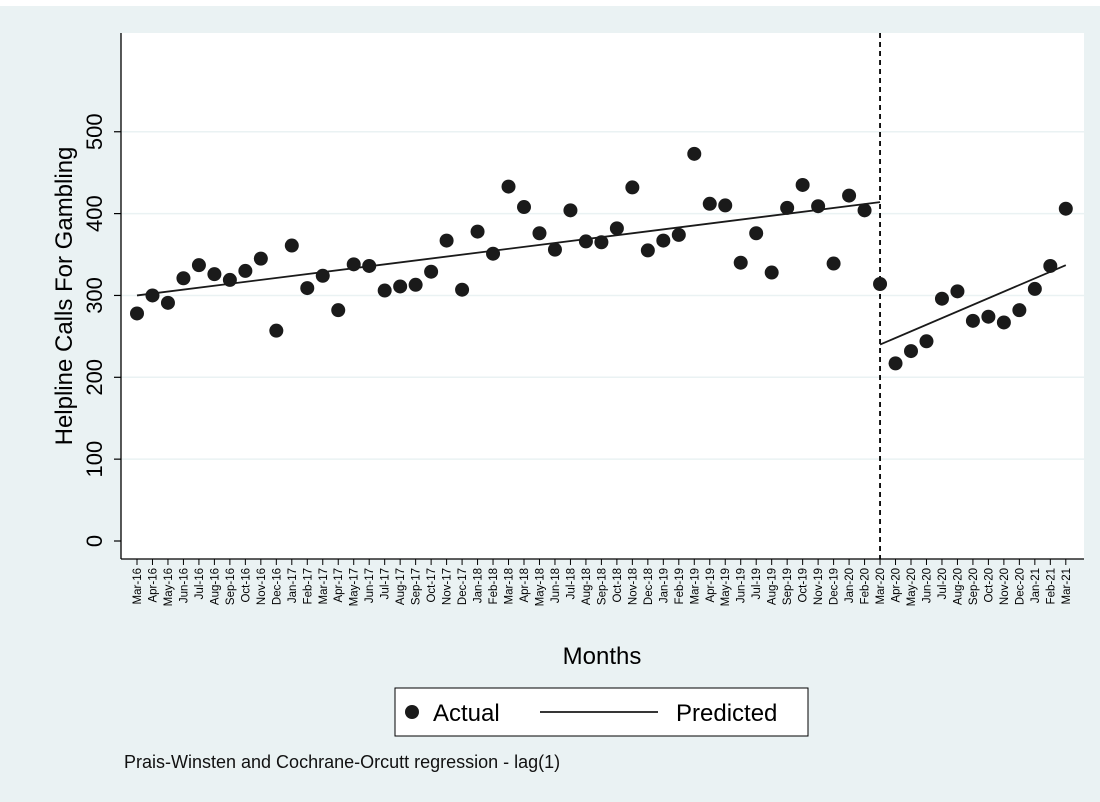 The image size is (1100, 802). Describe the element at coordinates (262, 586) in the screenshot. I see `x-tick-label: Nov-16` at that location.